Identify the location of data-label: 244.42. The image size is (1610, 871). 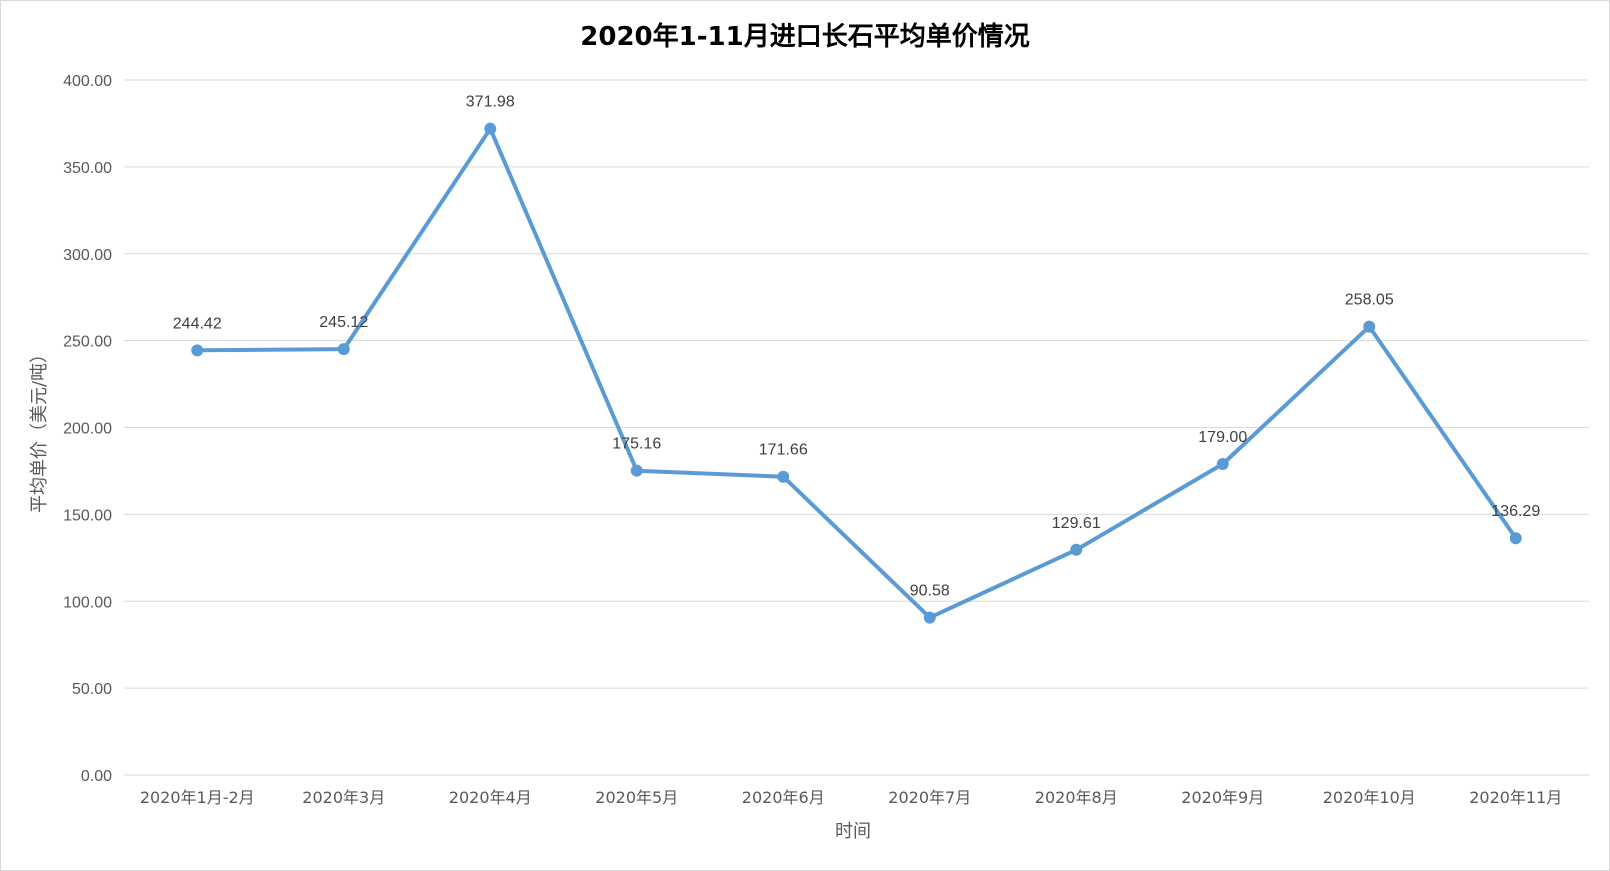
(197, 323).